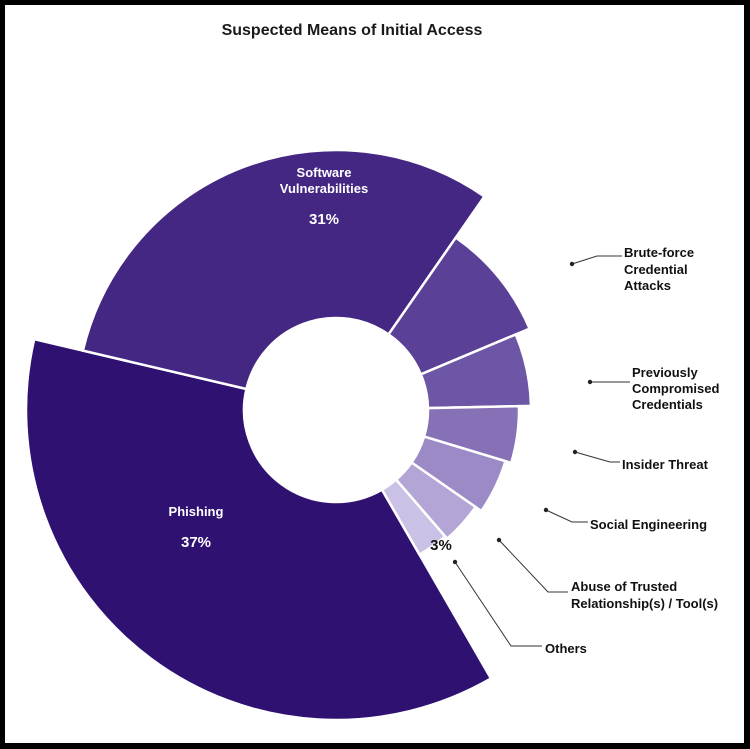 The height and width of the screenshot is (749, 750). Describe the element at coordinates (597, 457) in the screenshot. I see `leader-line-insider-threat` at that location.